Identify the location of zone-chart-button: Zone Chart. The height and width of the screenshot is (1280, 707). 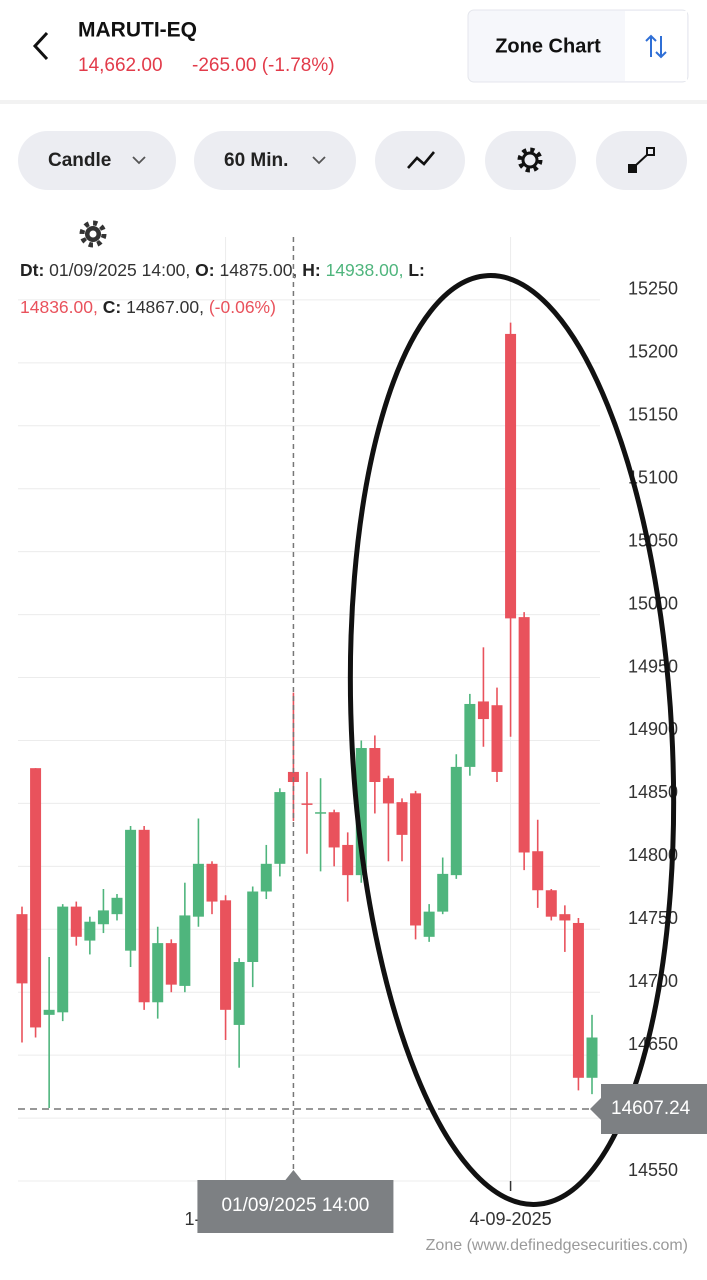
(578, 46).